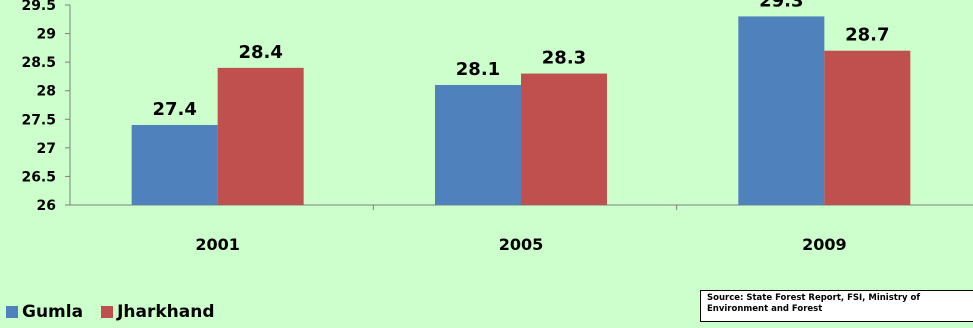  Describe the element at coordinates (781, 5) in the screenshot. I see `data-label-gumla-2009: 29.3` at that location.